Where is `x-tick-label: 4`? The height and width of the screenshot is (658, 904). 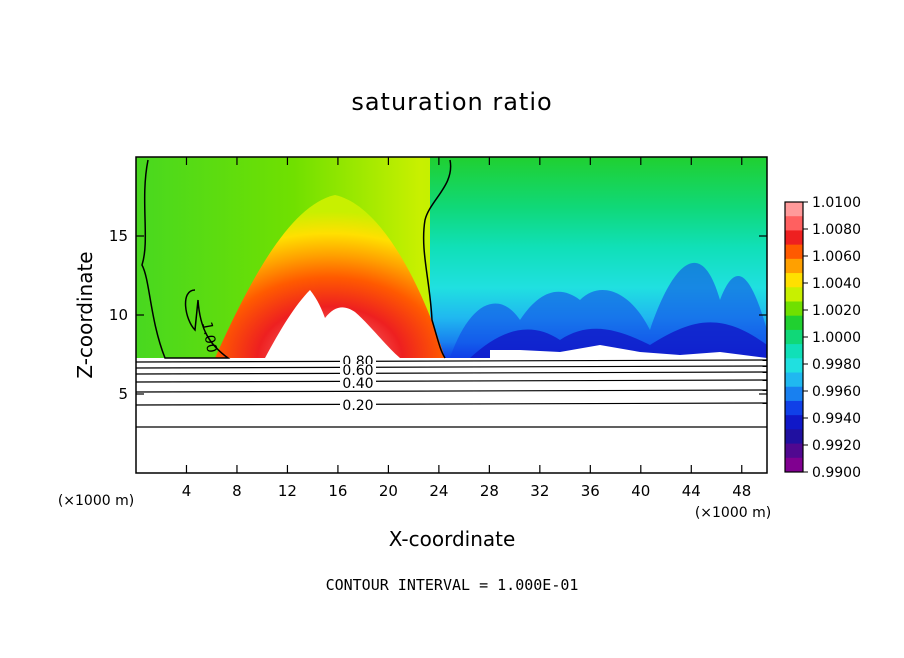
x-tick-label: 4 is located at coordinates (187, 491).